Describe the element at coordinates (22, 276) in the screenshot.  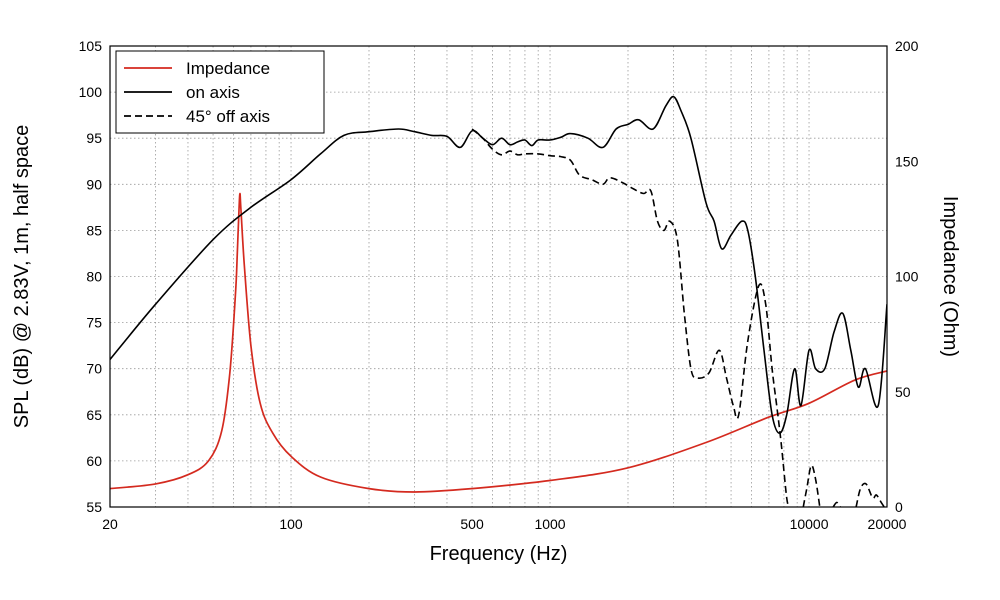
I see `y-axis-left-title: SPL (dB) @ 2.83V, 1m, half space` at that location.